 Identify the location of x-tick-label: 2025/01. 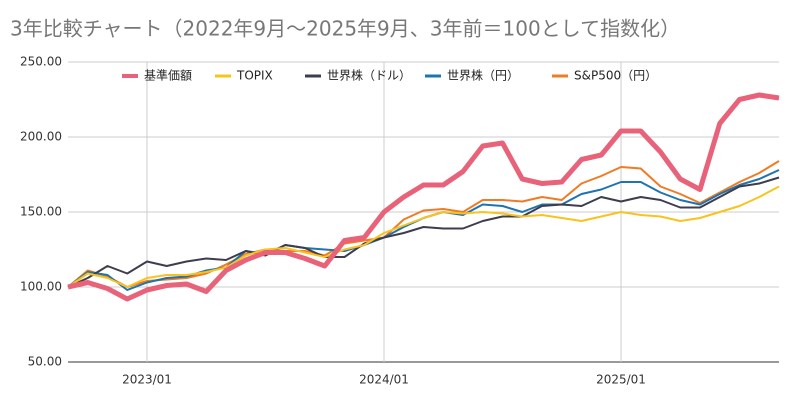
(621, 380).